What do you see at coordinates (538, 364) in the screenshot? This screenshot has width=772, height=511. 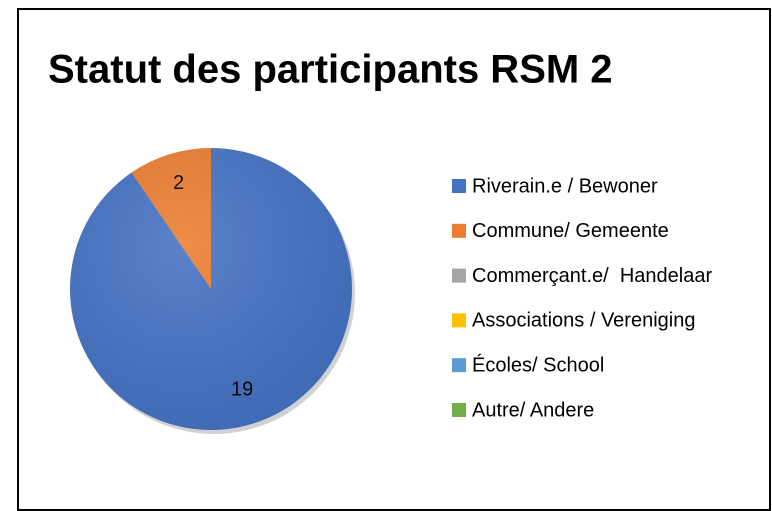 I see `legend-label: Écoles/ School` at bounding box center [538, 364].